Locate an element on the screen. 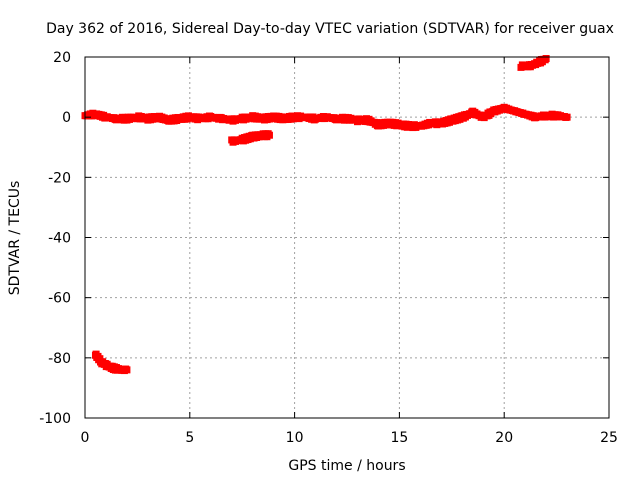 The image size is (640, 480). y-tick-label: -40 is located at coordinates (59, 239).